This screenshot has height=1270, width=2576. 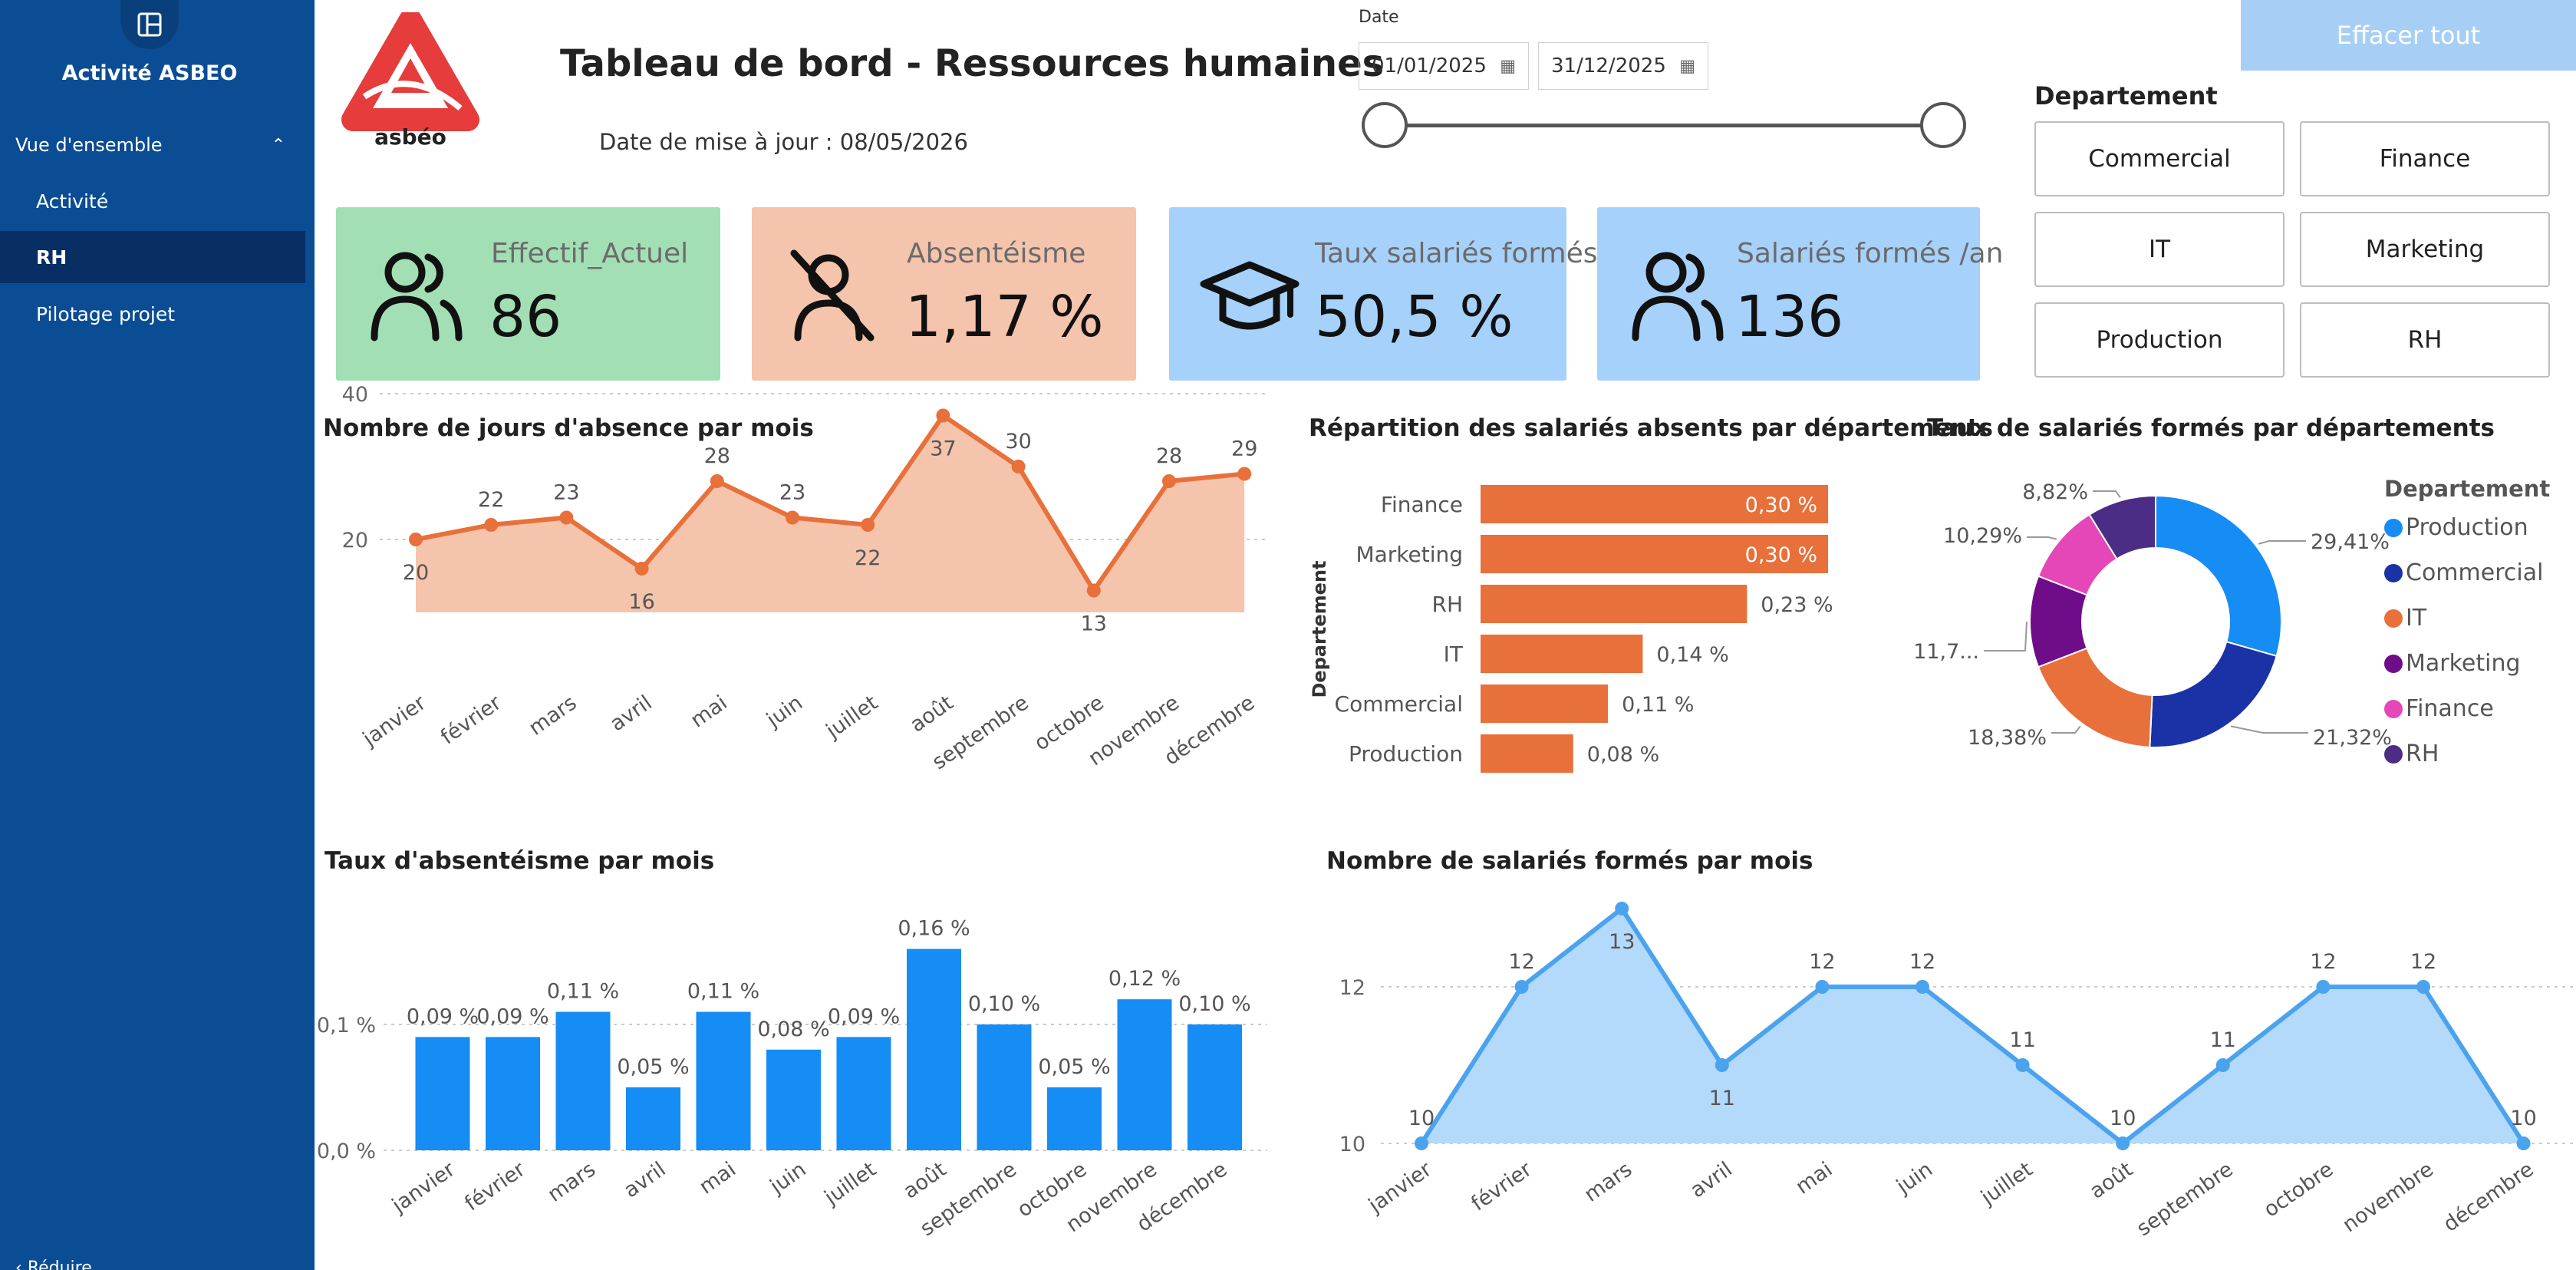 I want to click on x-tick-label: février, so click(x=495, y=1186).